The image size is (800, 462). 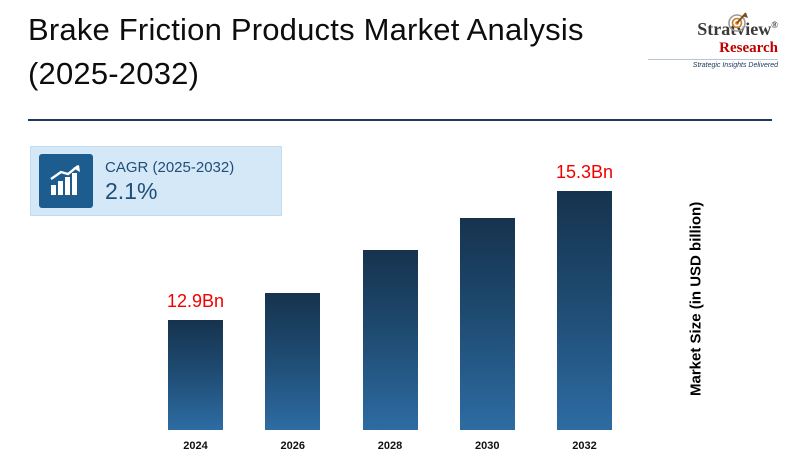 I want to click on bar-group-2032: 15.3Bn 2032, so click(x=584, y=301).